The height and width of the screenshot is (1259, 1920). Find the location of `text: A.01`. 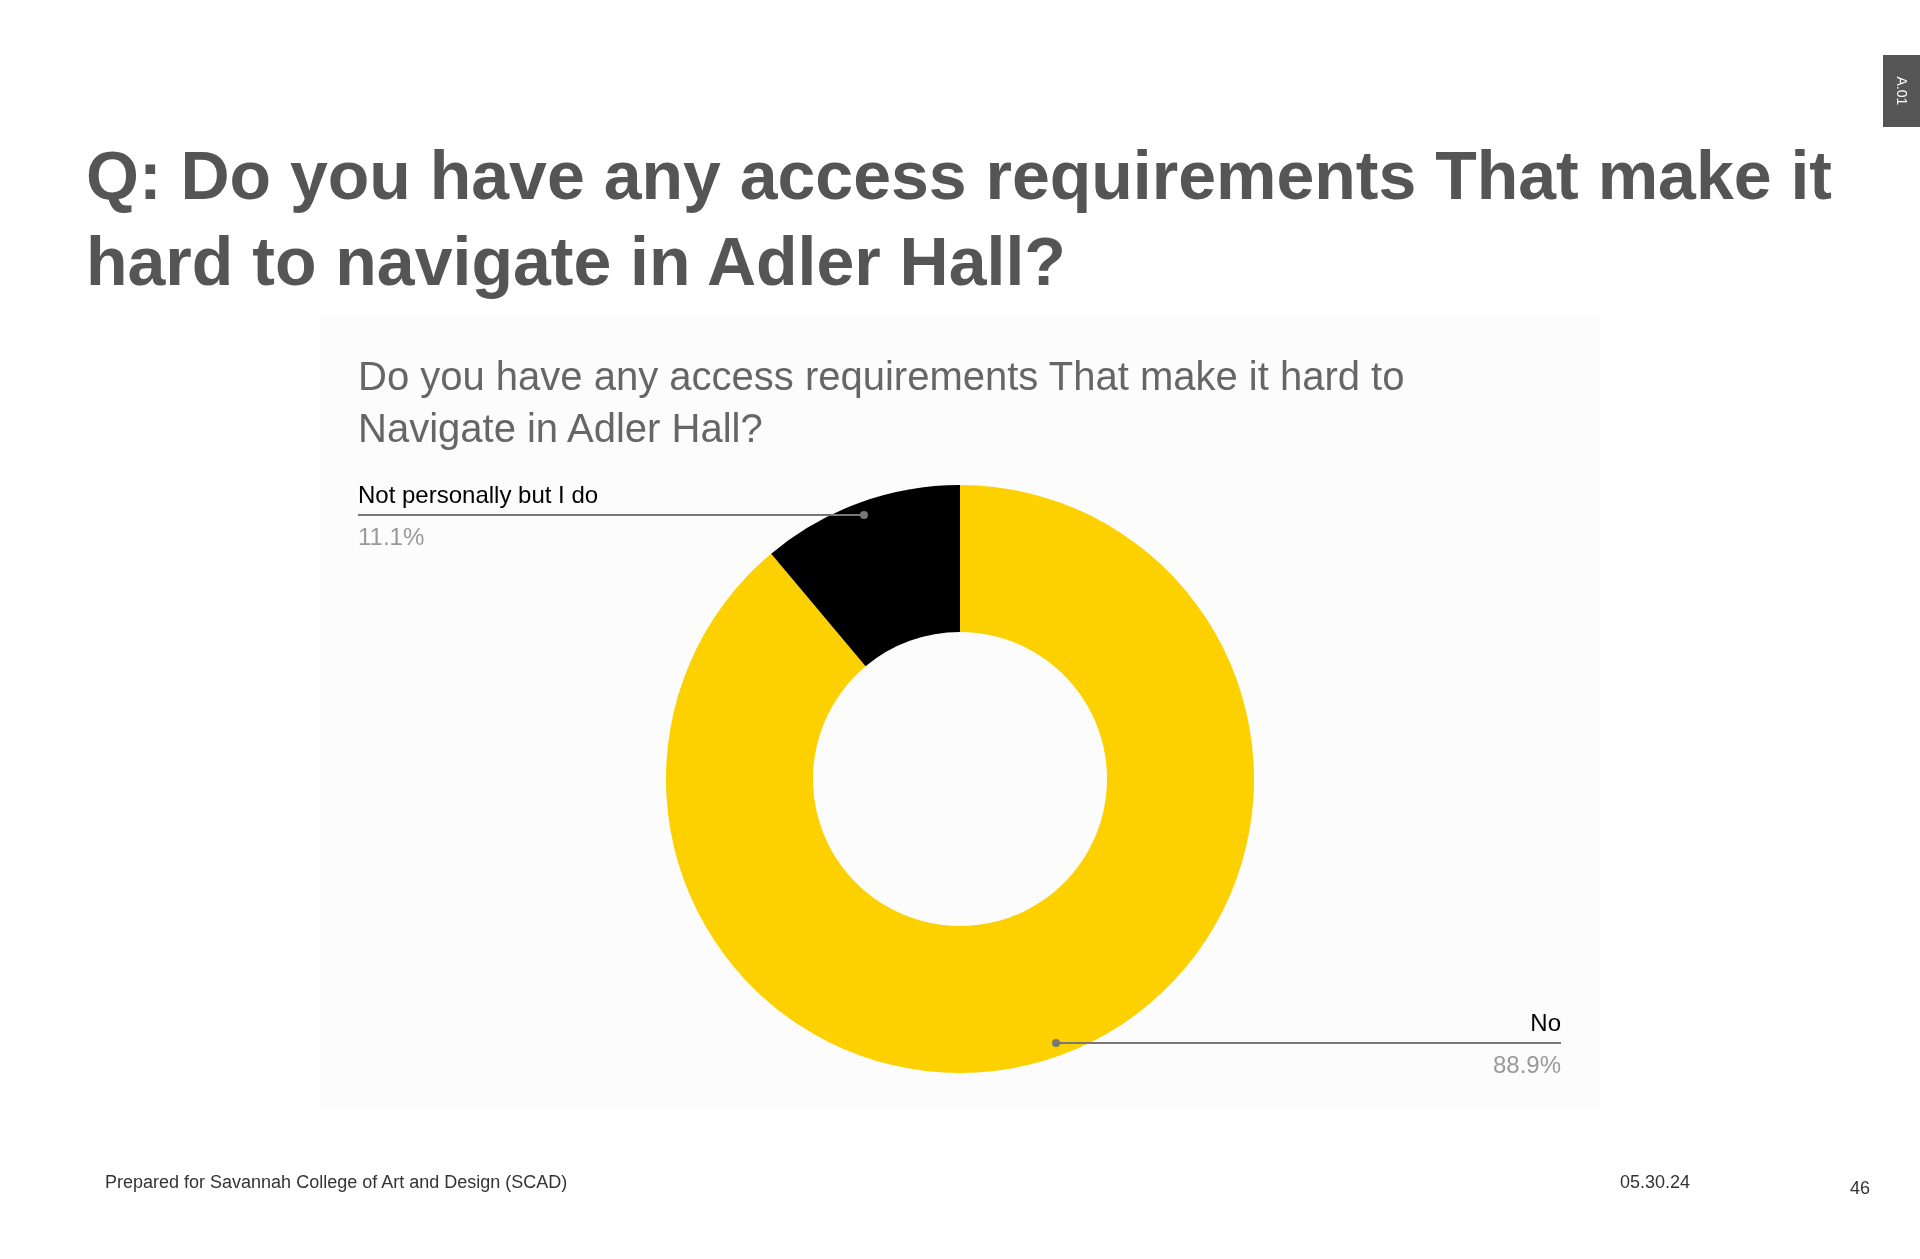

text: A.01 is located at coordinates (1901, 91).